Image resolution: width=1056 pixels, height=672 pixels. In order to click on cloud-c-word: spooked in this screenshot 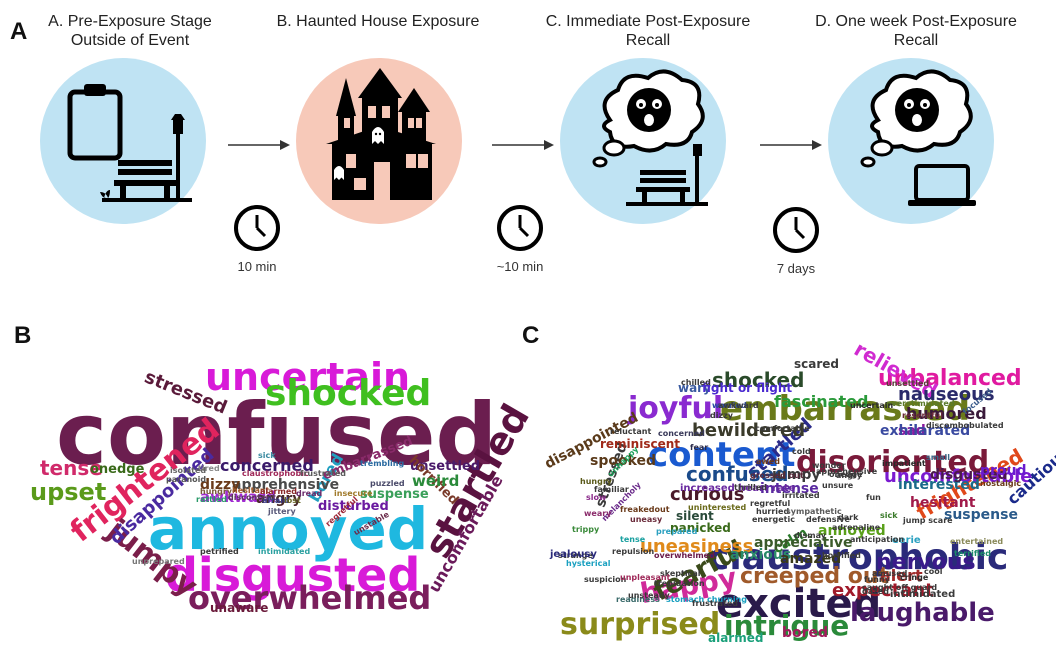, I will do `click(623, 461)`.